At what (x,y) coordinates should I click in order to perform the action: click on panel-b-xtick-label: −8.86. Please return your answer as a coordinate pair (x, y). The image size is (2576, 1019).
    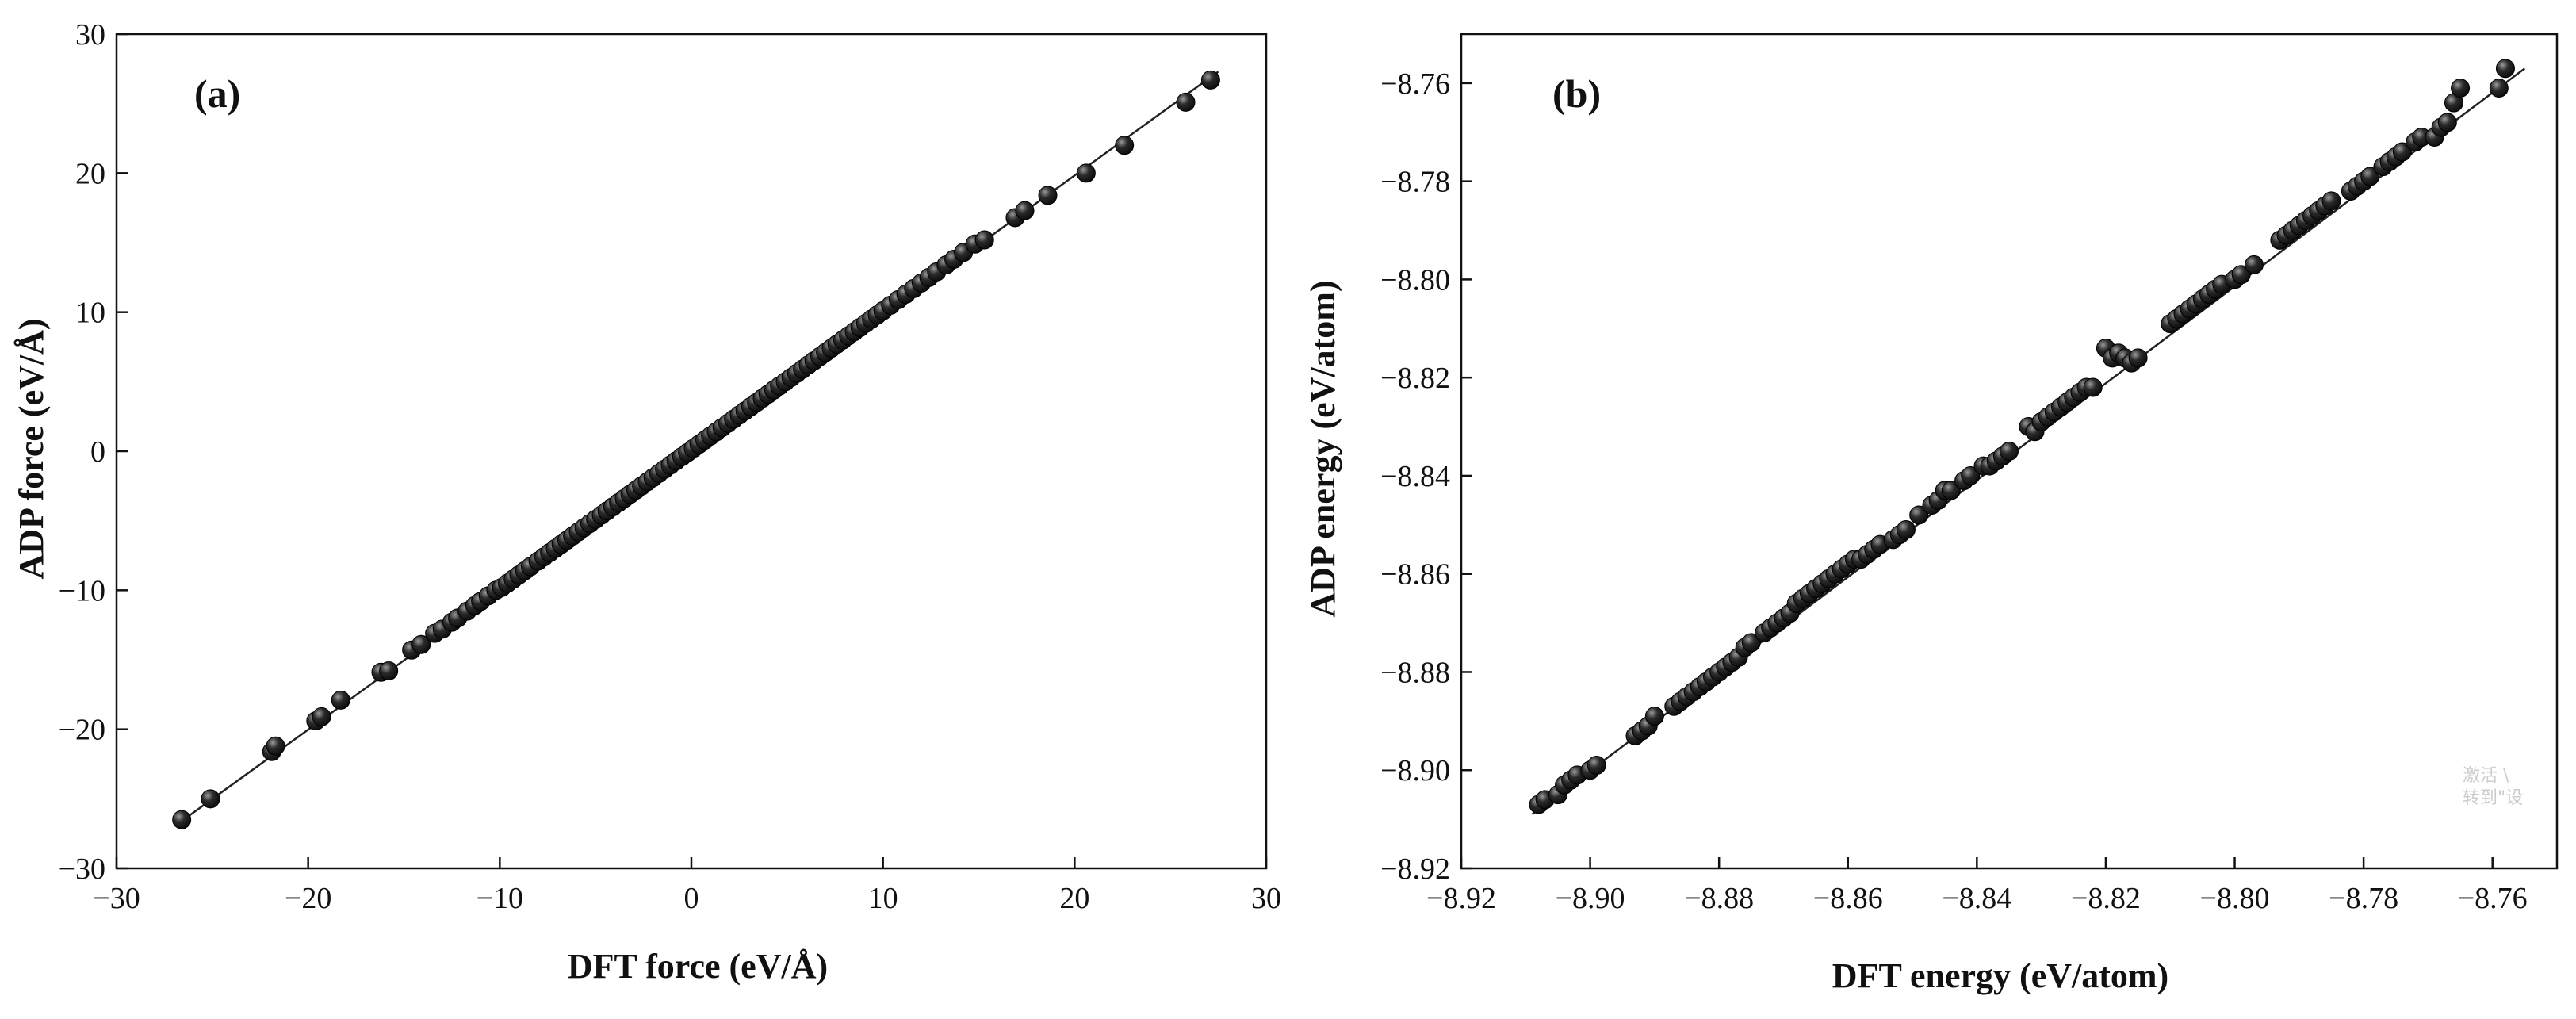
    Looking at the image, I should click on (1848, 898).